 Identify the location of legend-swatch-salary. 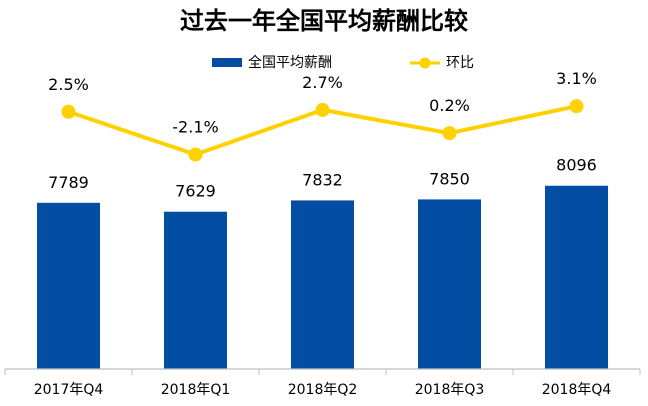
(227, 62).